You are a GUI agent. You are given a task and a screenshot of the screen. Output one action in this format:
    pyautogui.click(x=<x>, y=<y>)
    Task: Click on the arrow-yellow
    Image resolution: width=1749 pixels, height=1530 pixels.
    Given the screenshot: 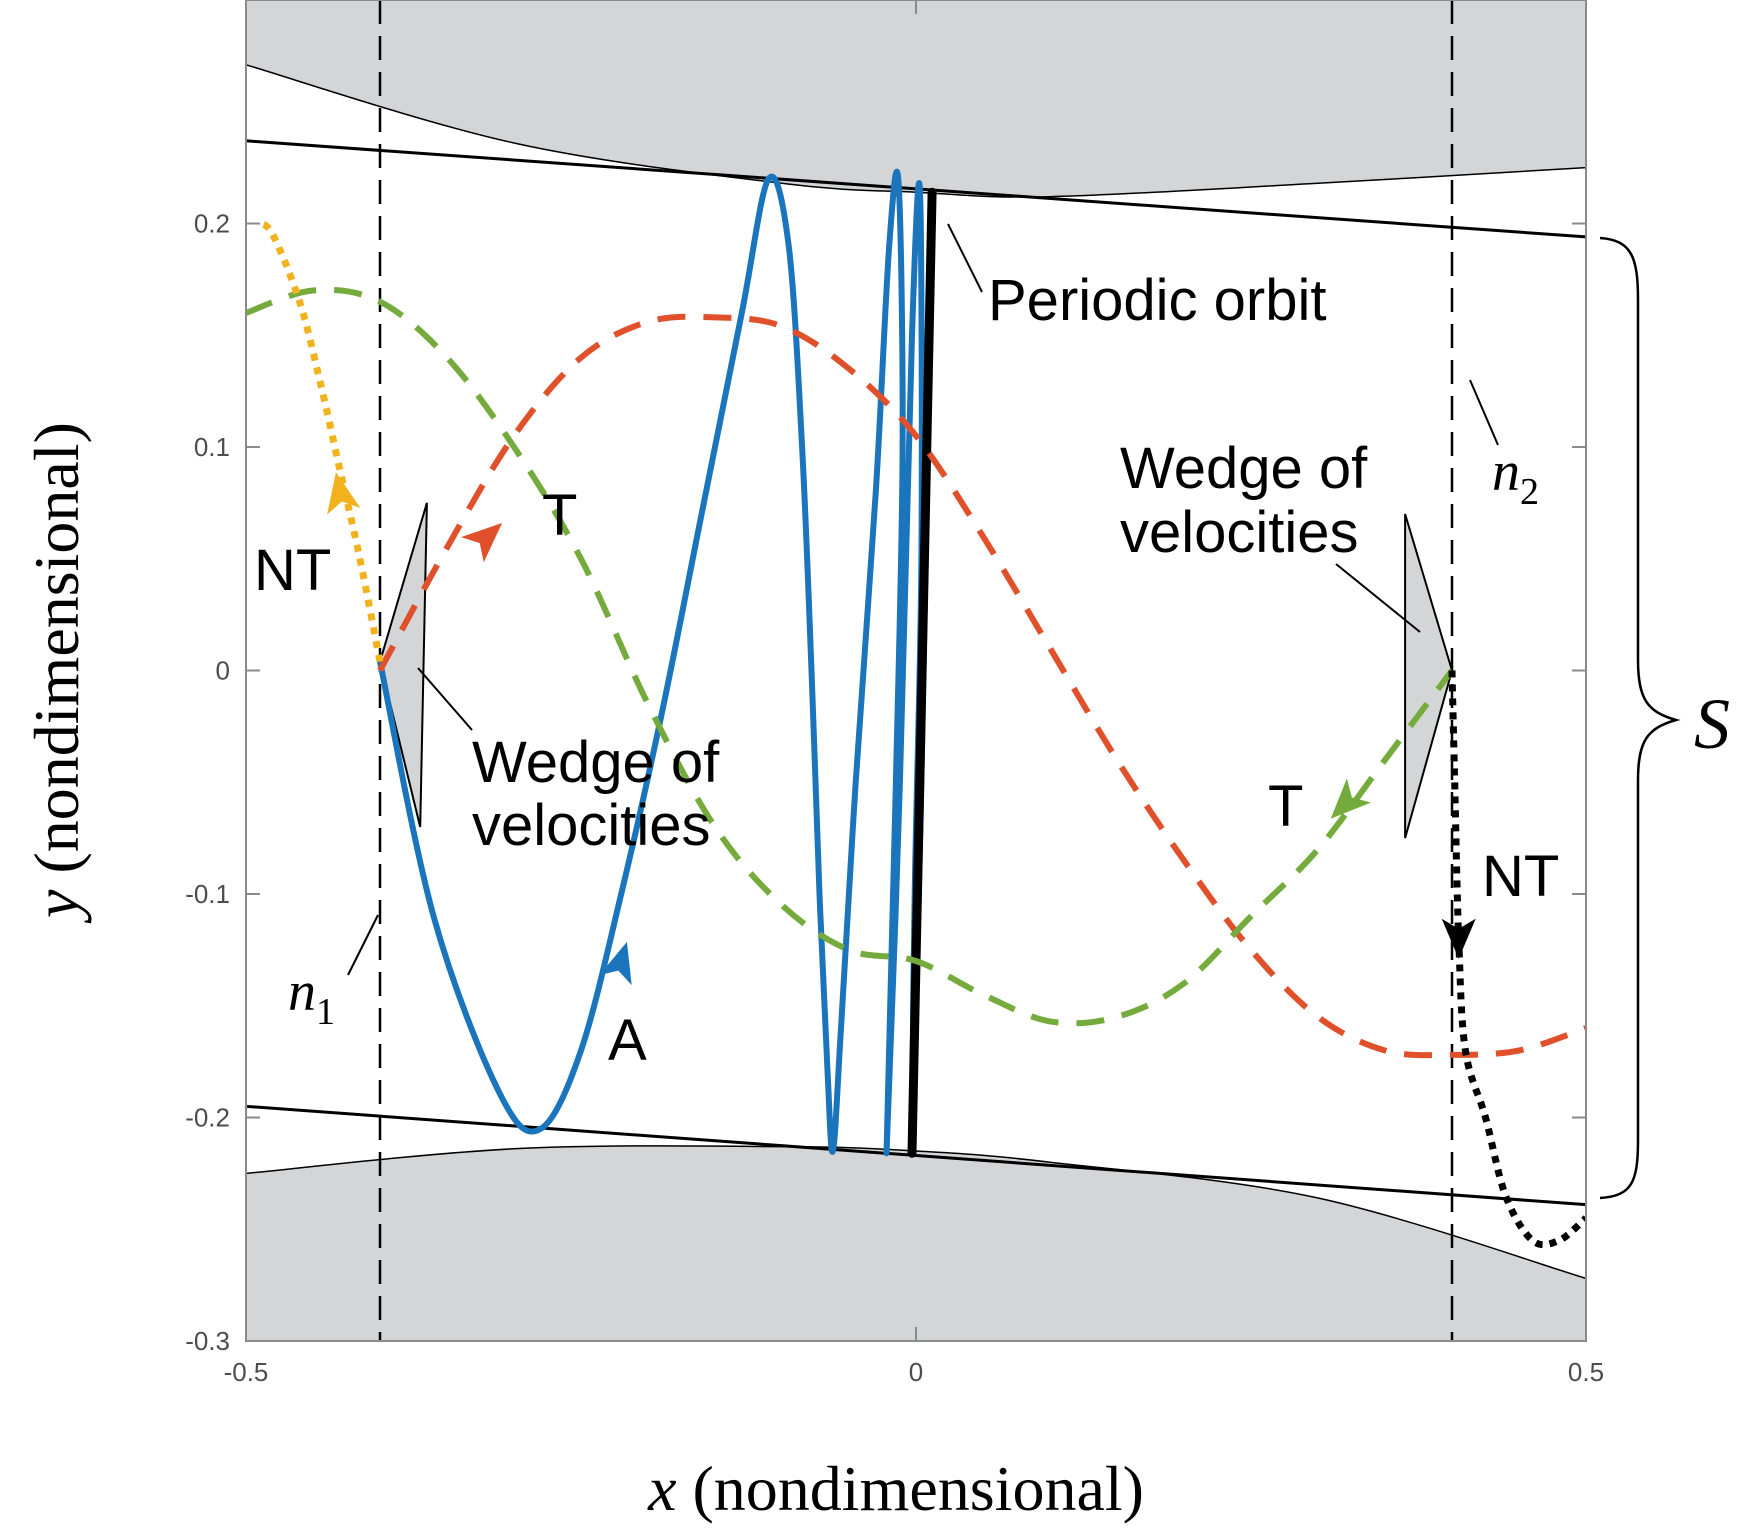 What is the action you would take?
    pyautogui.click(x=344, y=493)
    